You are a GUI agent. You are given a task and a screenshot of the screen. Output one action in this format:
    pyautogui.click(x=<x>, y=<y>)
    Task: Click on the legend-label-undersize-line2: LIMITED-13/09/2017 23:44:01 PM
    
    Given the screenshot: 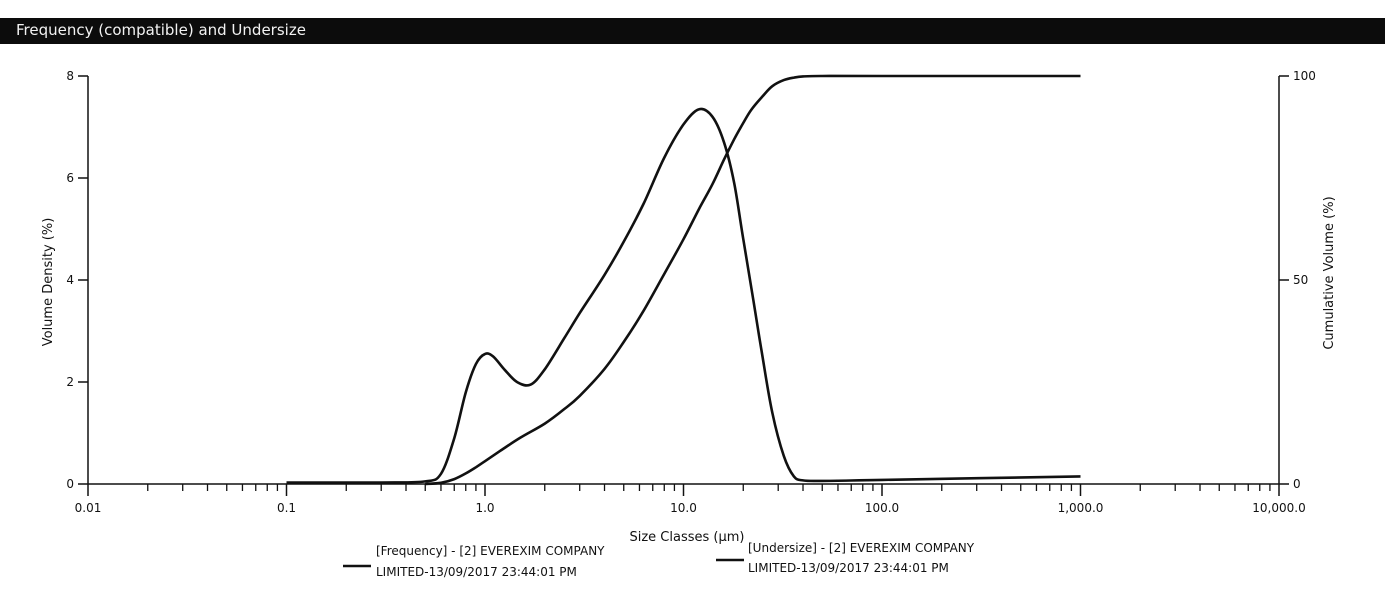 What is the action you would take?
    pyautogui.click(x=848, y=568)
    